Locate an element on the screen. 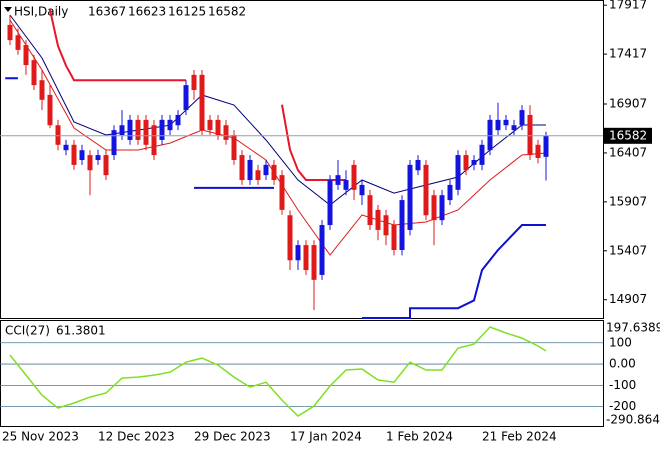  y-tick-label: 15907 is located at coordinates (628, 201).